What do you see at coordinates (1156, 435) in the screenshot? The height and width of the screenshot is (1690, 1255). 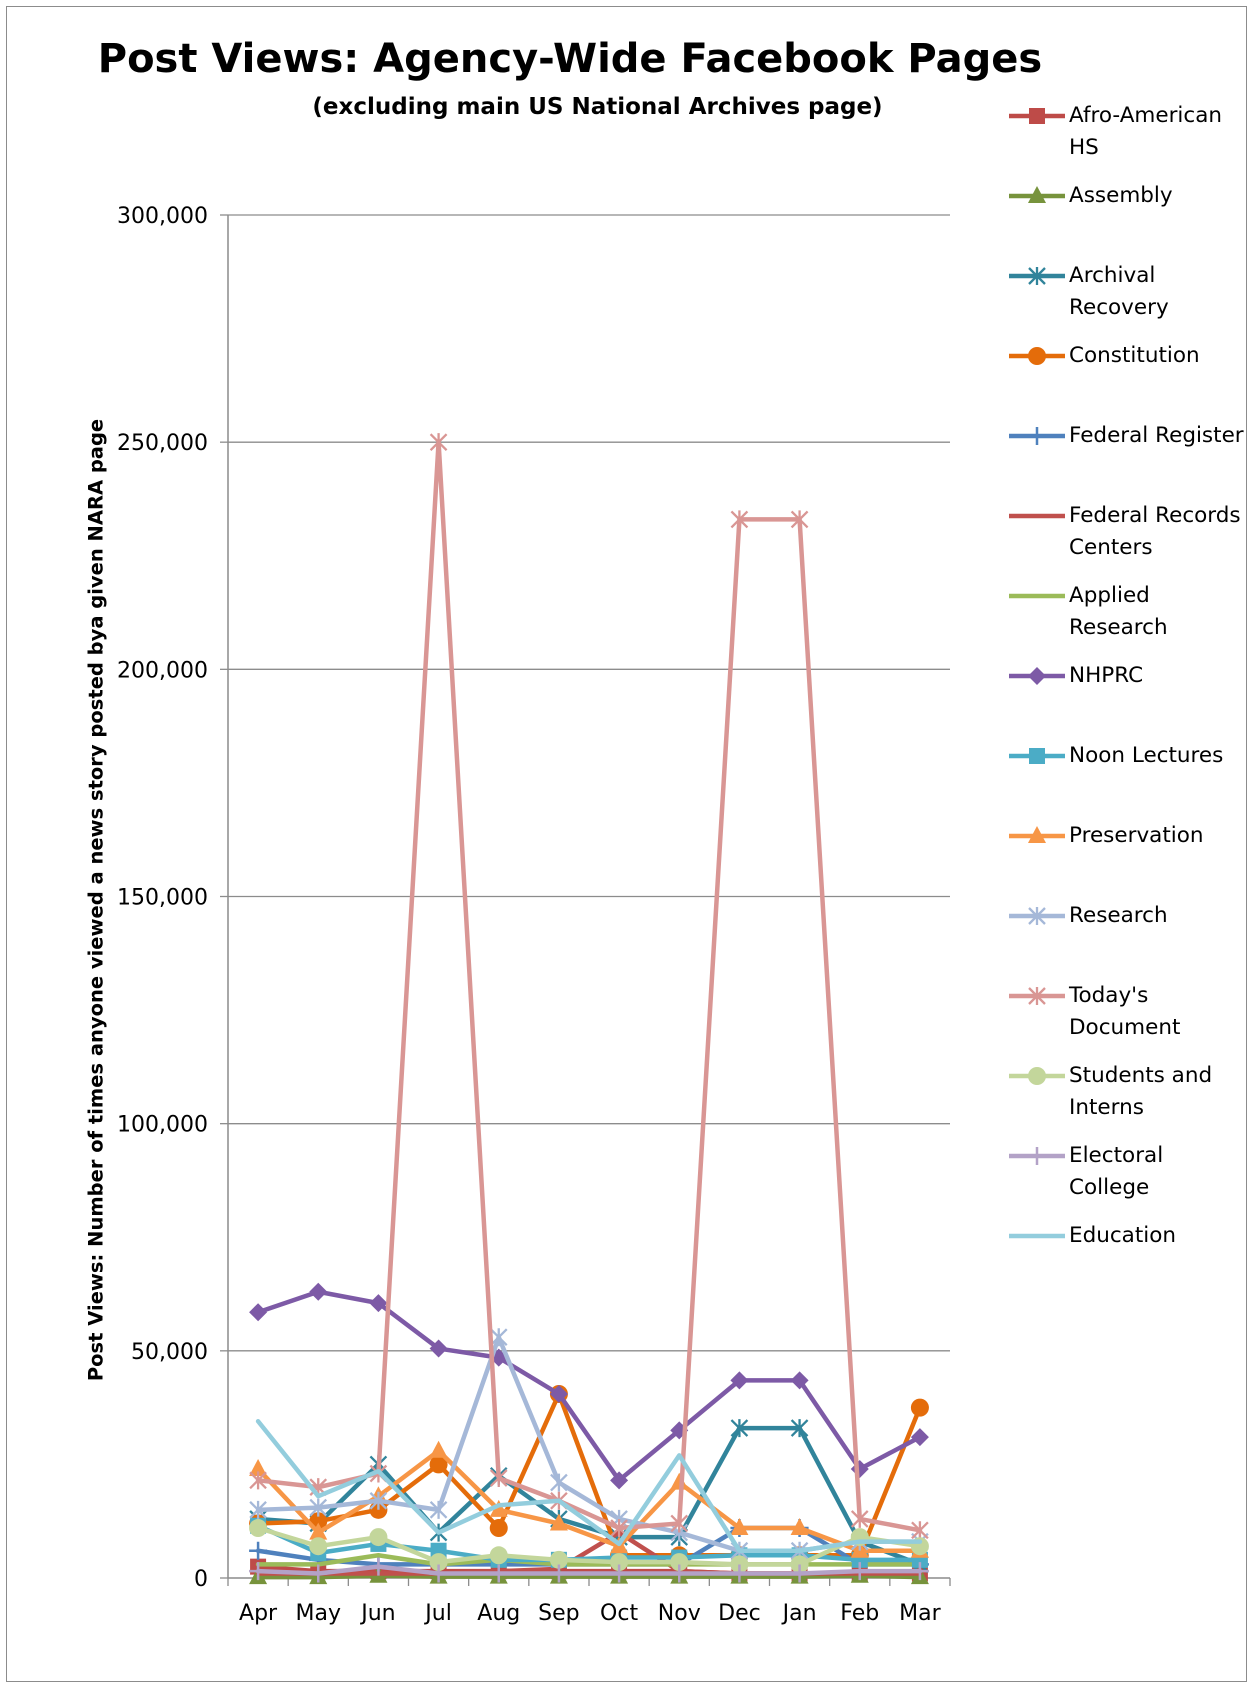 I see `legend-label: Federal Register` at bounding box center [1156, 435].